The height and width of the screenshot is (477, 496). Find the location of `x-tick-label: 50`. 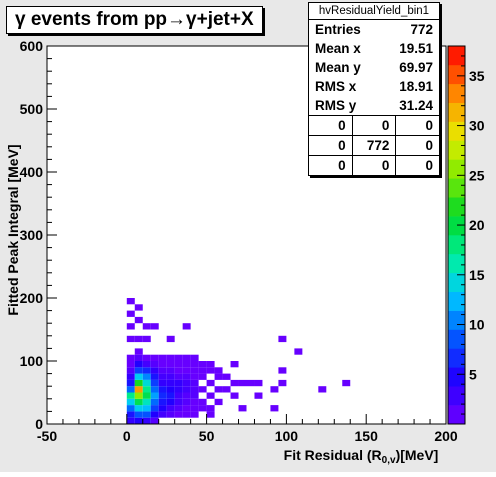

x-tick-label: 50 is located at coordinates (207, 436).